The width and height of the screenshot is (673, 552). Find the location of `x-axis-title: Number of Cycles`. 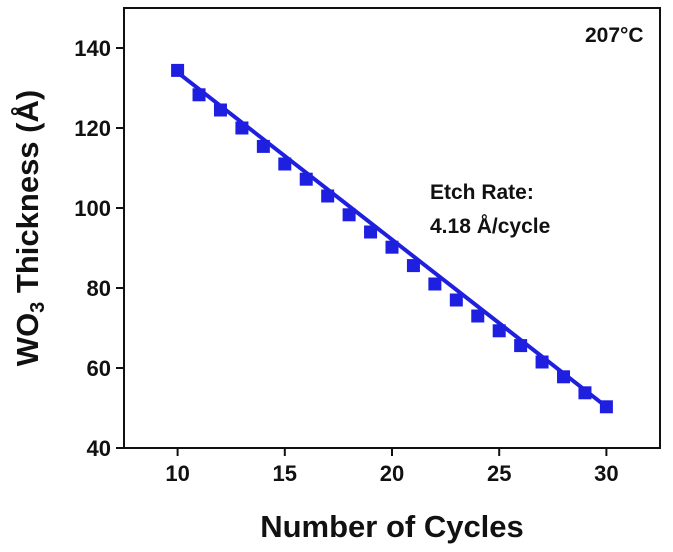

x-axis-title: Number of Cycles is located at coordinates (392, 526).